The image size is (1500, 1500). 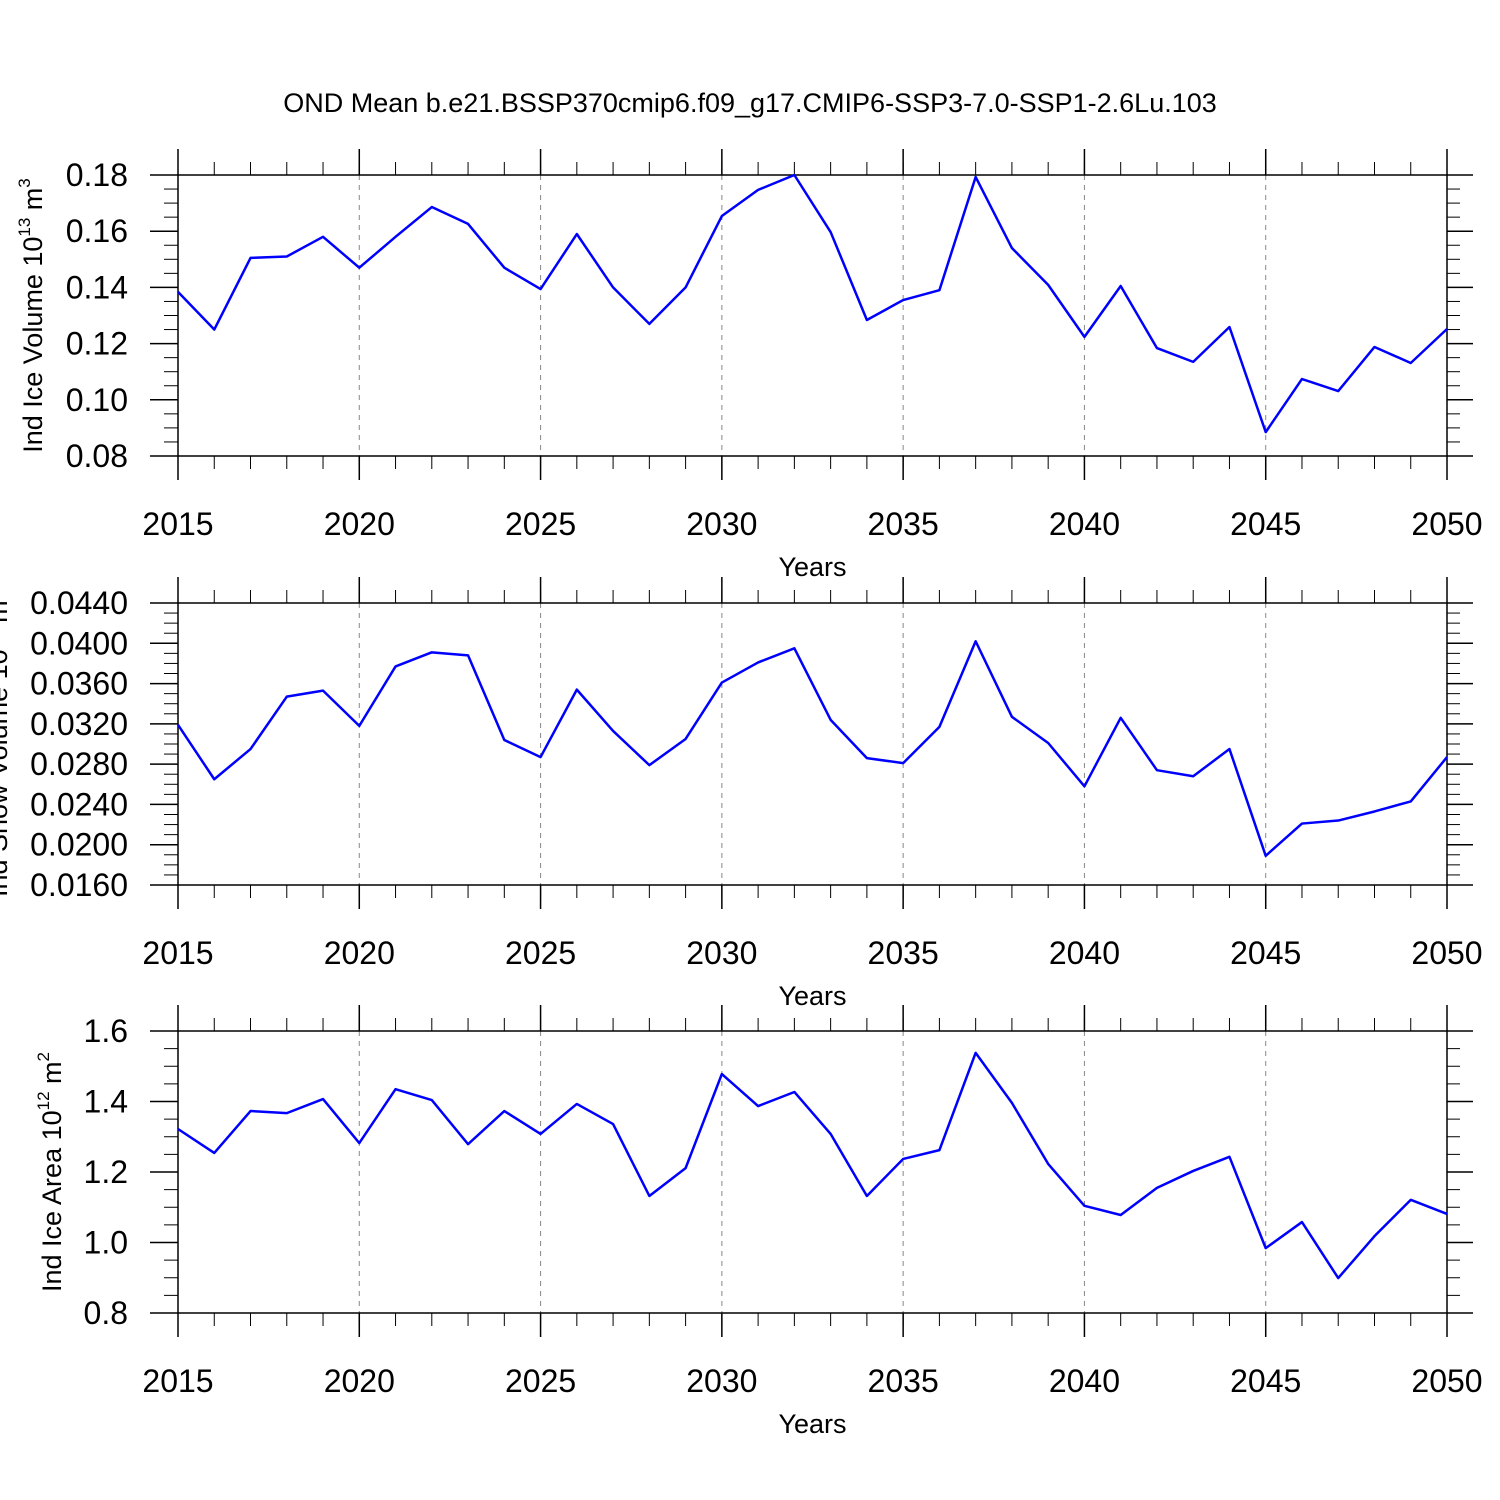 I want to click on y-tick-label: 0.14, so click(x=97, y=287).